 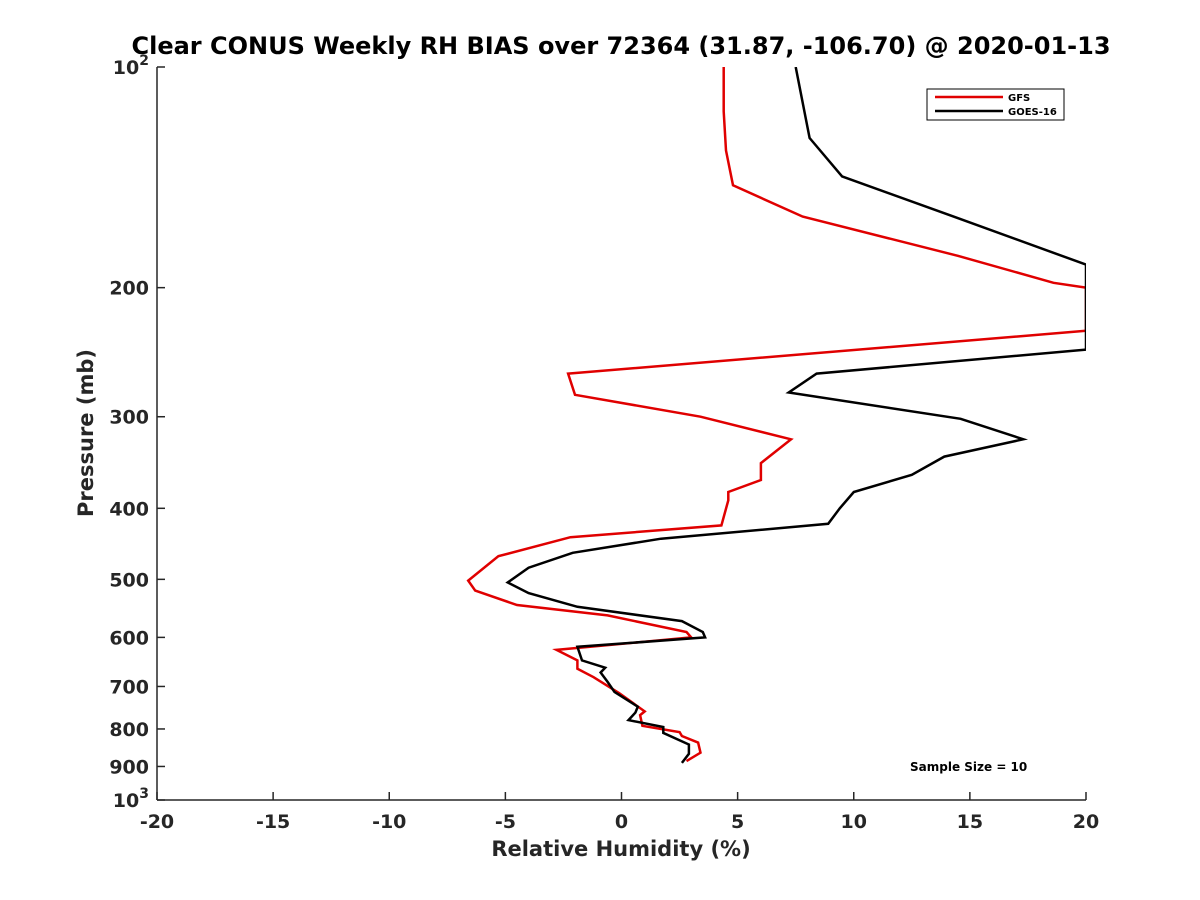 What do you see at coordinates (389, 822) in the screenshot?
I see `x-tick-label: -10` at bounding box center [389, 822].